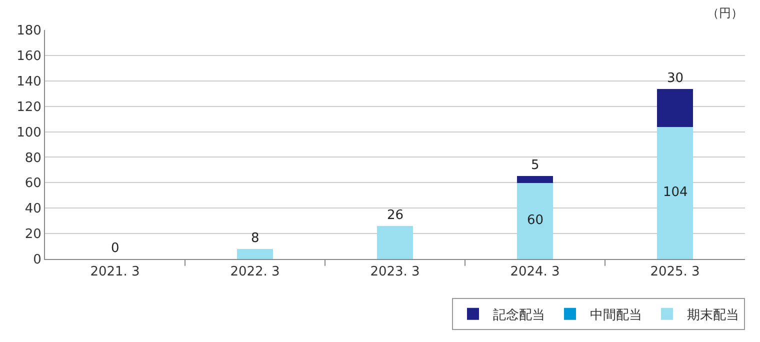 The image size is (760, 342). I want to click on x-tick-label: 2025. 3, so click(675, 272).